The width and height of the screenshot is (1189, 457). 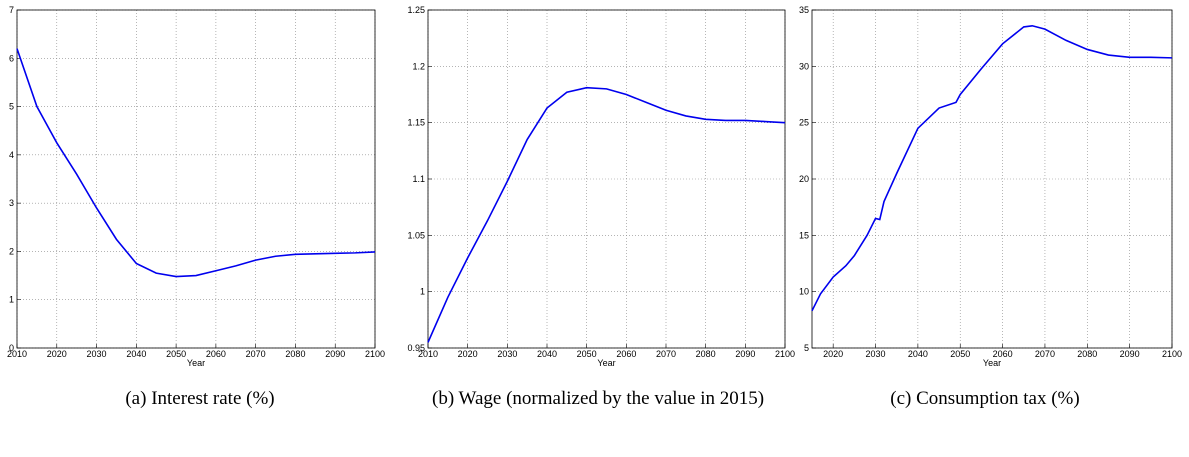 What do you see at coordinates (804, 10) in the screenshot?
I see `y-tick-label: 35` at bounding box center [804, 10].